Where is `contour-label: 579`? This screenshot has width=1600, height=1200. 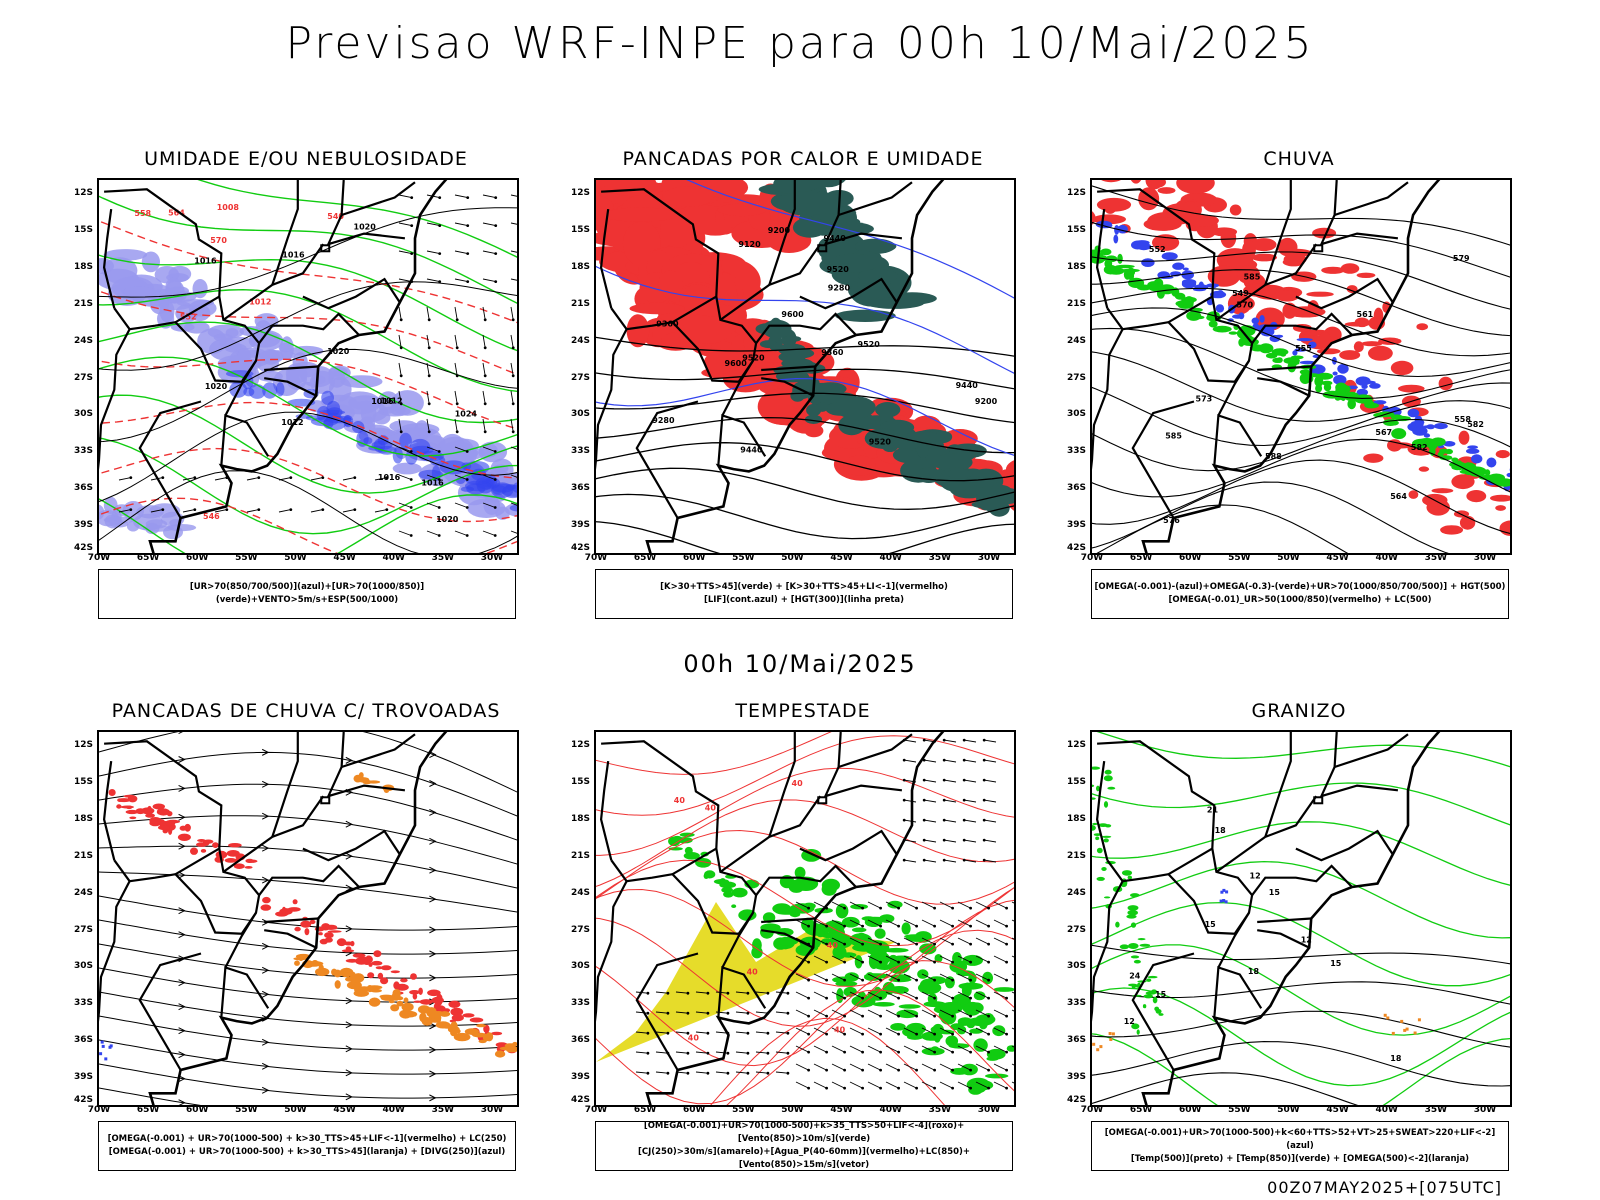
contour-label: 579 is located at coordinates (1461, 258).